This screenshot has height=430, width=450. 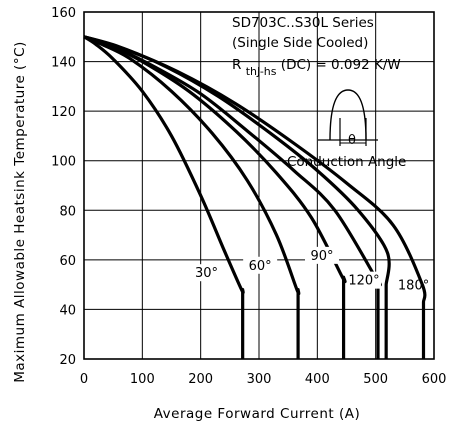 What do you see at coordinates (67, 211) in the screenshot?
I see `y-tick-label: 80` at bounding box center [67, 211].